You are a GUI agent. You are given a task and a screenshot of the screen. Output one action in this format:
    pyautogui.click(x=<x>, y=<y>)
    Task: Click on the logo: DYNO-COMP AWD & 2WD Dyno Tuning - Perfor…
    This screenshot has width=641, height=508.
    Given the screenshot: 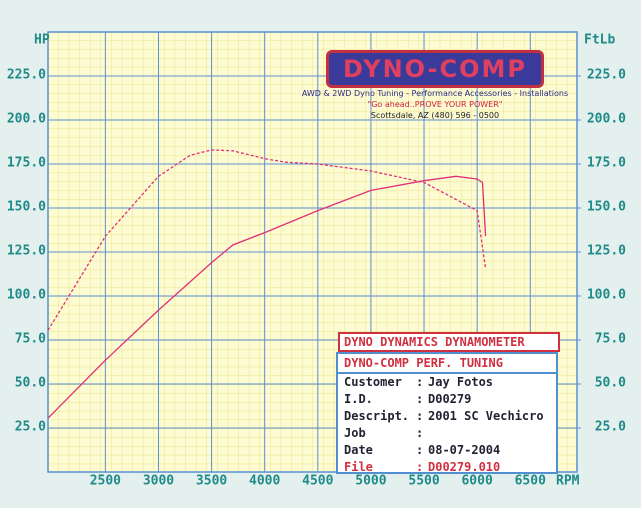 What is the action you would take?
    pyautogui.click(x=435, y=85)
    